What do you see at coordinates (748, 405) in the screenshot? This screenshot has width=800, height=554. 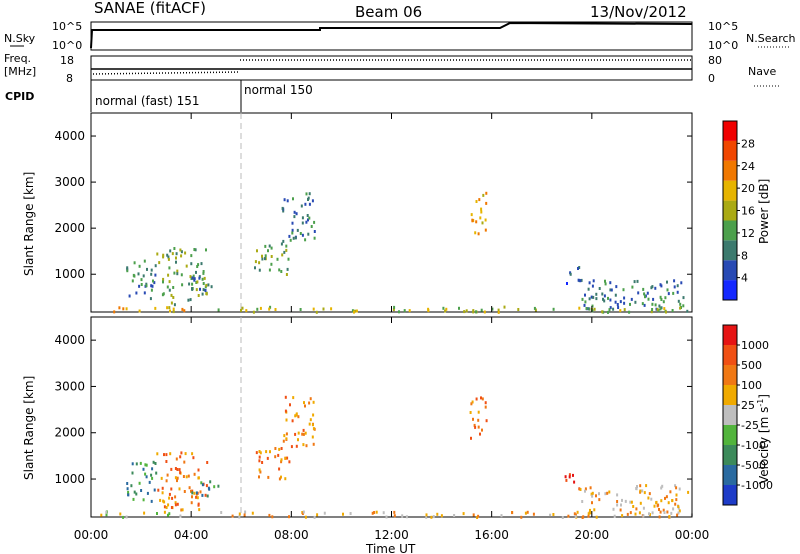 I see `colorbar-tick-label: 25` at bounding box center [748, 405].